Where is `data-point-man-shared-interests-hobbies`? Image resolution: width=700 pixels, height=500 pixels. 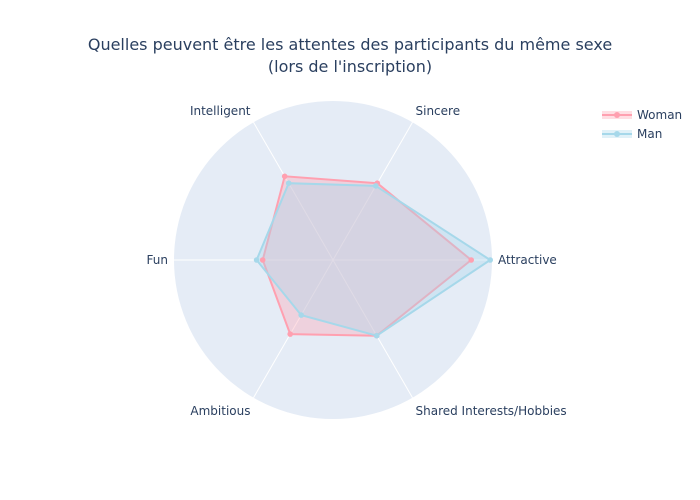
data-point-man-shared-interests-hobbies is located at coordinates (376, 335).